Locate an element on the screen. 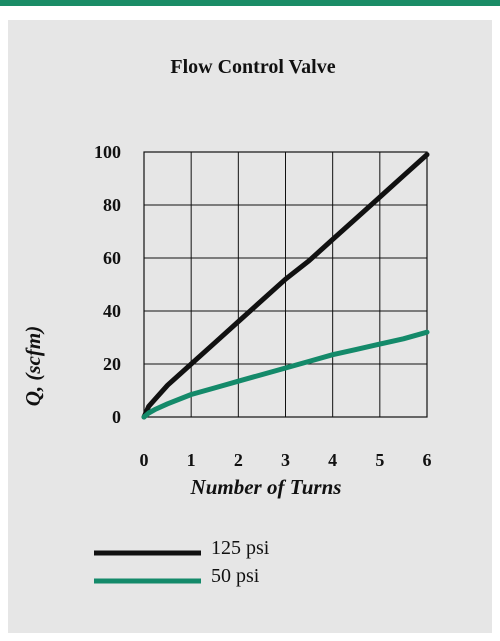  x-tick-label: 1 is located at coordinates (191, 460).